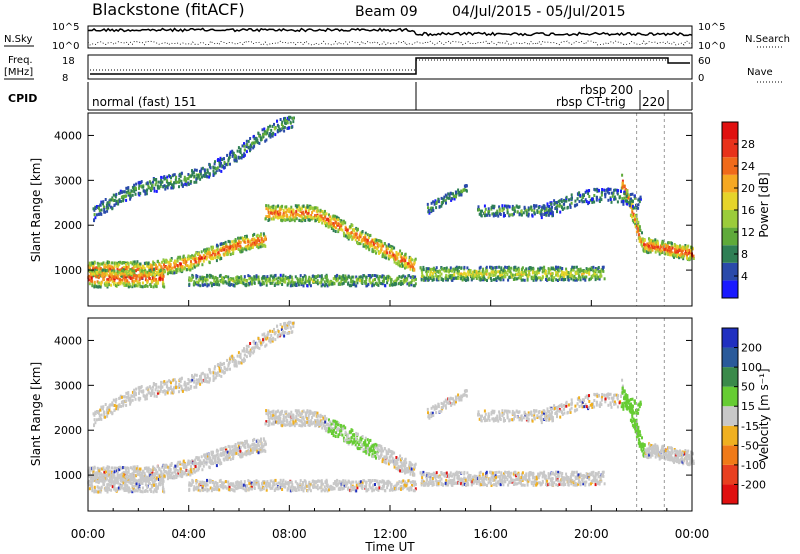 This screenshot has height=554, width=800. What do you see at coordinates (379, 65) in the screenshot?
I see `nave-trace` at bounding box center [379, 65].